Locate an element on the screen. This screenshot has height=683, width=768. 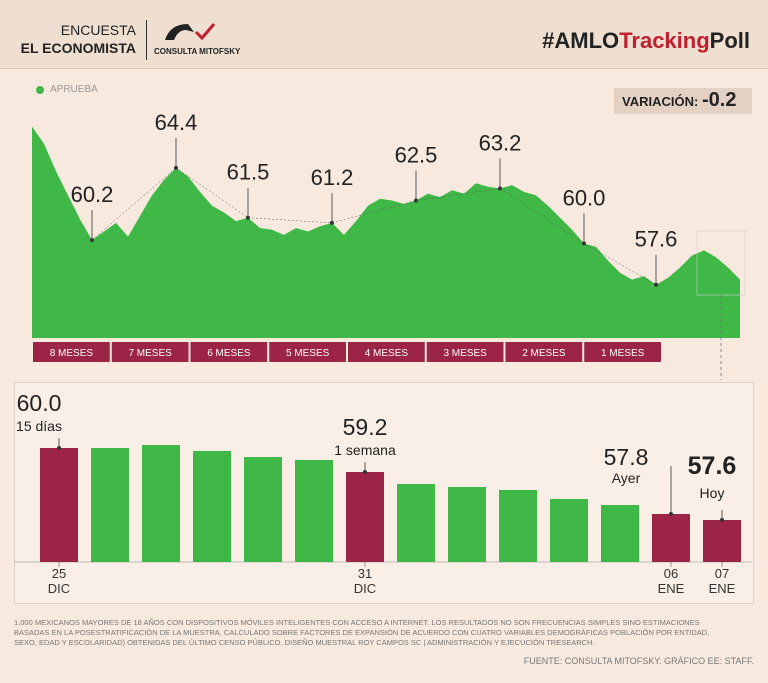
variation-label: VARIACIÓN: is located at coordinates (660, 101).